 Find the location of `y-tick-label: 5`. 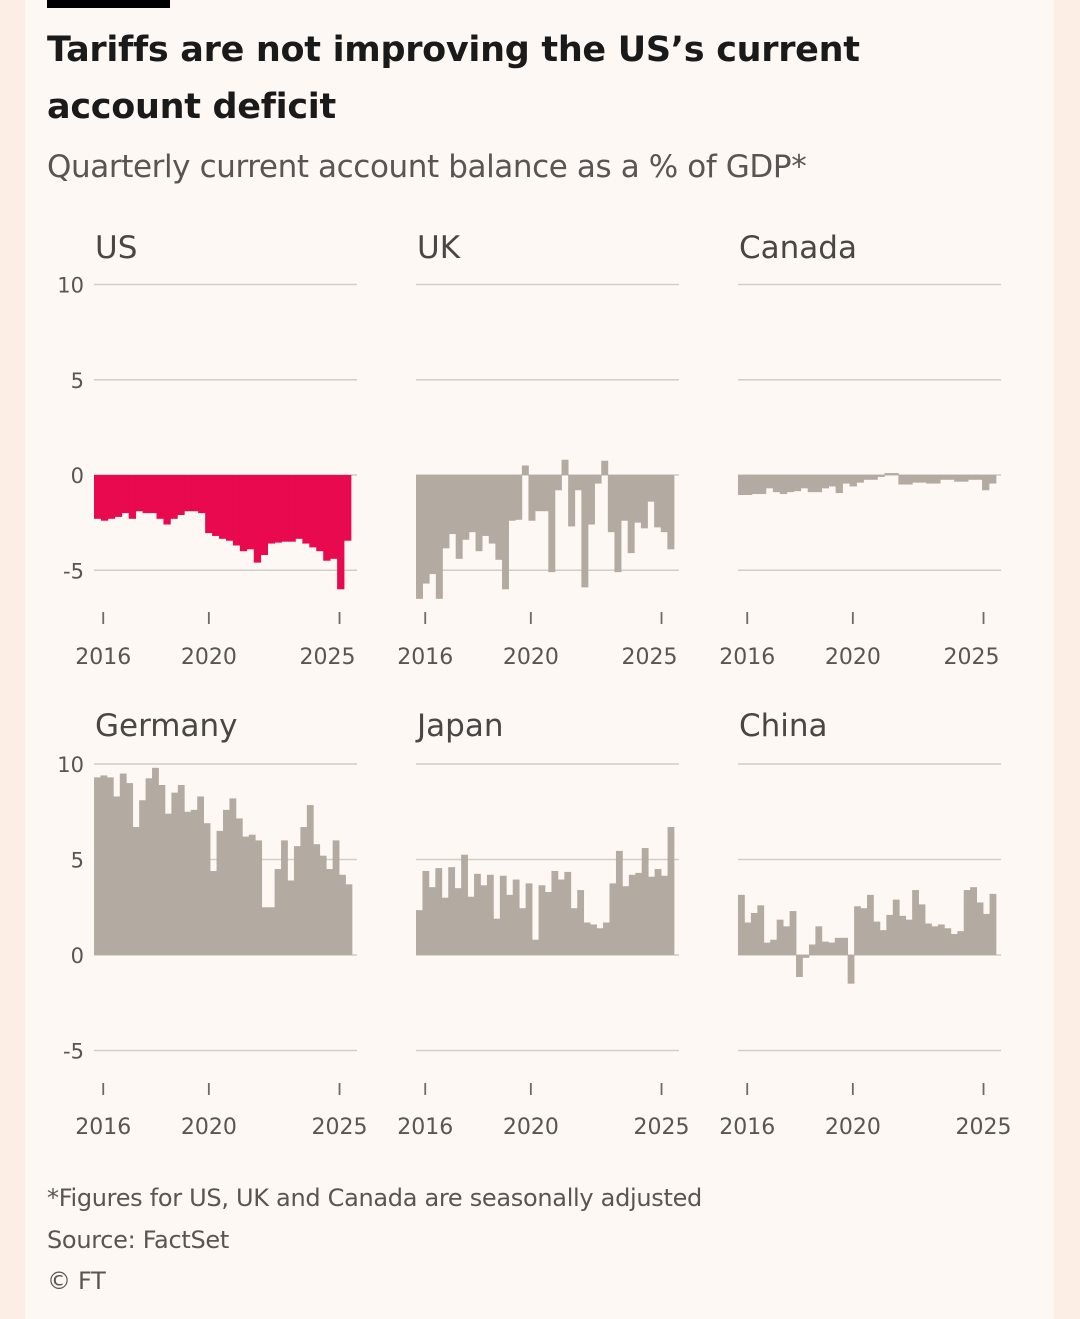

y-tick-label: 5 is located at coordinates (77, 861).